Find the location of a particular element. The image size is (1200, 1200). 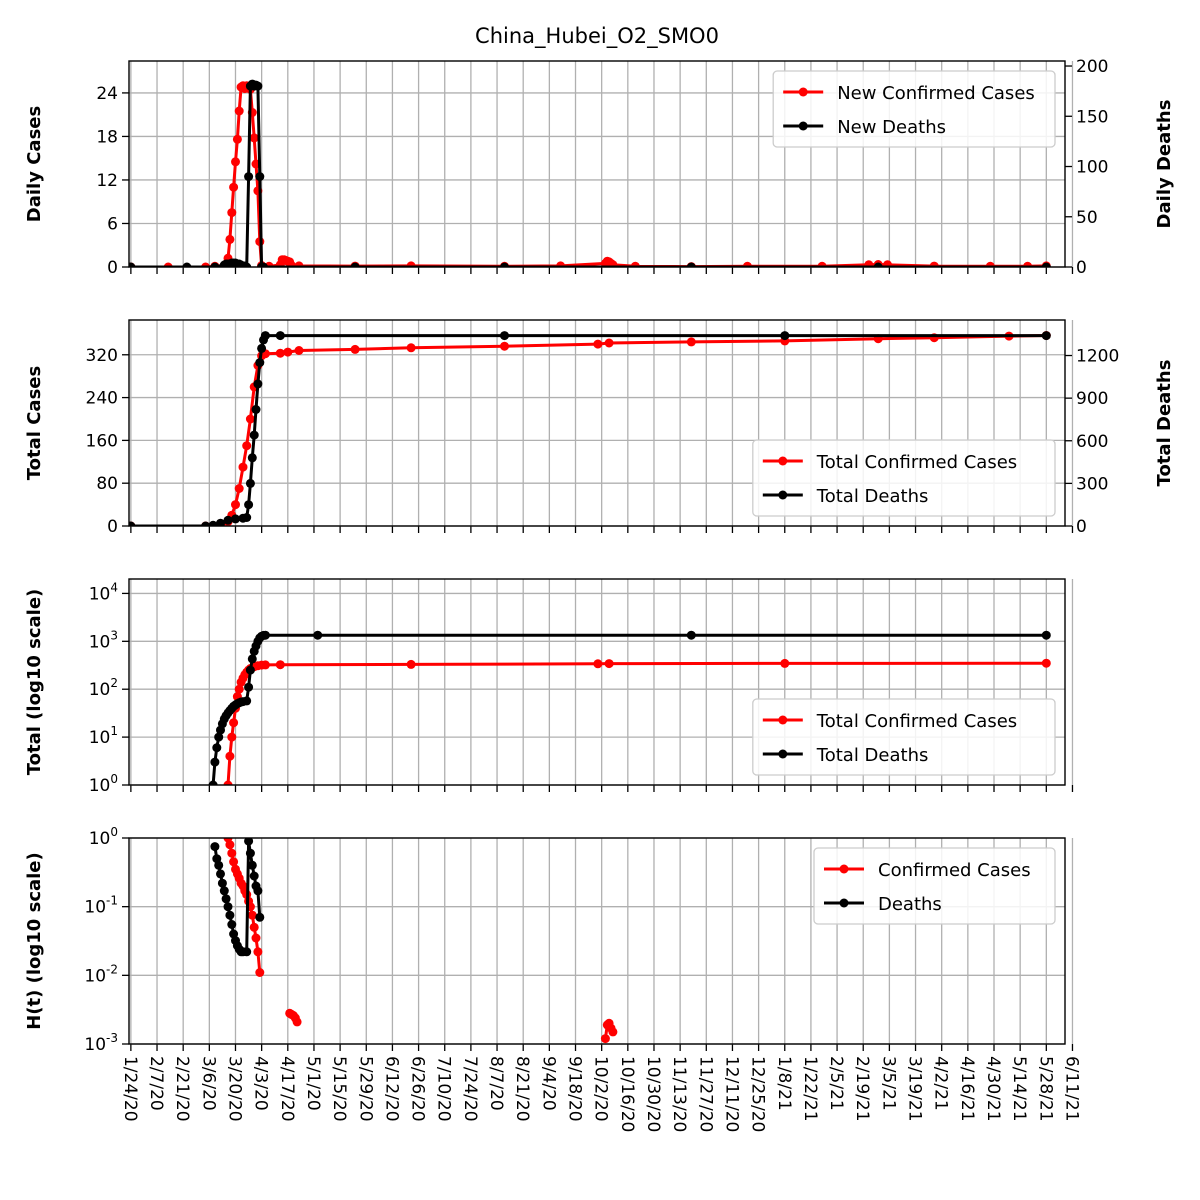

legend-label: Confirmed Cases is located at coordinates (954, 870).